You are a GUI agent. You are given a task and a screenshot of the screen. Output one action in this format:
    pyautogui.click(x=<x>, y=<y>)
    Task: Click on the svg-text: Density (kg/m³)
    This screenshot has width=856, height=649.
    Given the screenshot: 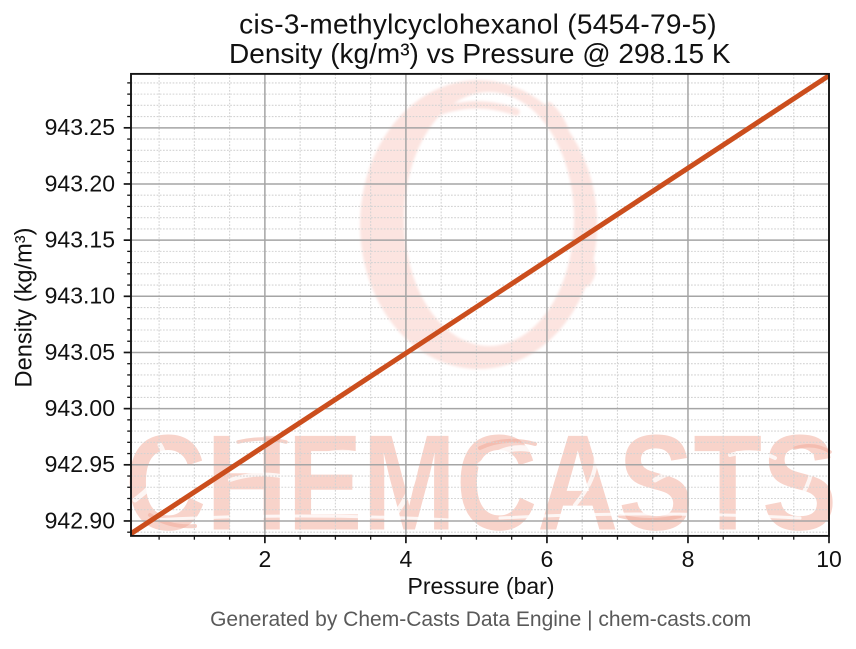 What is the action you would take?
    pyautogui.click(x=25, y=308)
    